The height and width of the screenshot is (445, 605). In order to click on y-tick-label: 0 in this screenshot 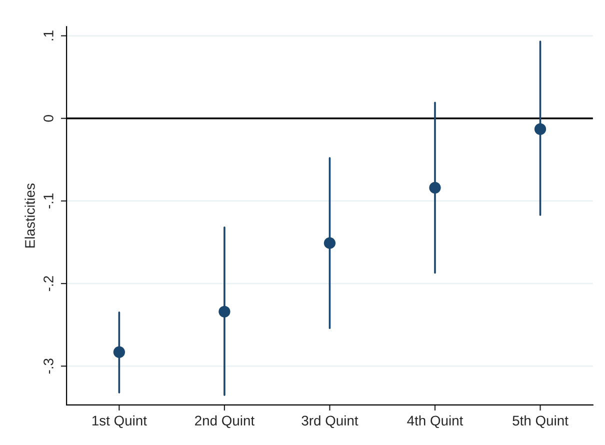, I will do `click(49, 118)`.